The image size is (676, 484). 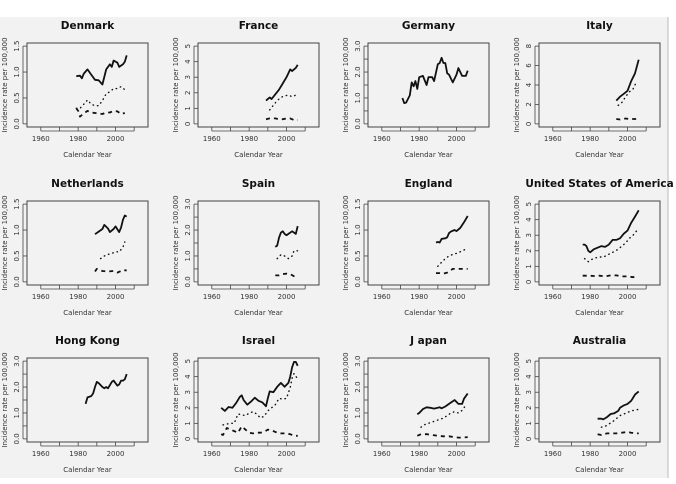 I want to click on page-top-margin, so click(x=338, y=8).